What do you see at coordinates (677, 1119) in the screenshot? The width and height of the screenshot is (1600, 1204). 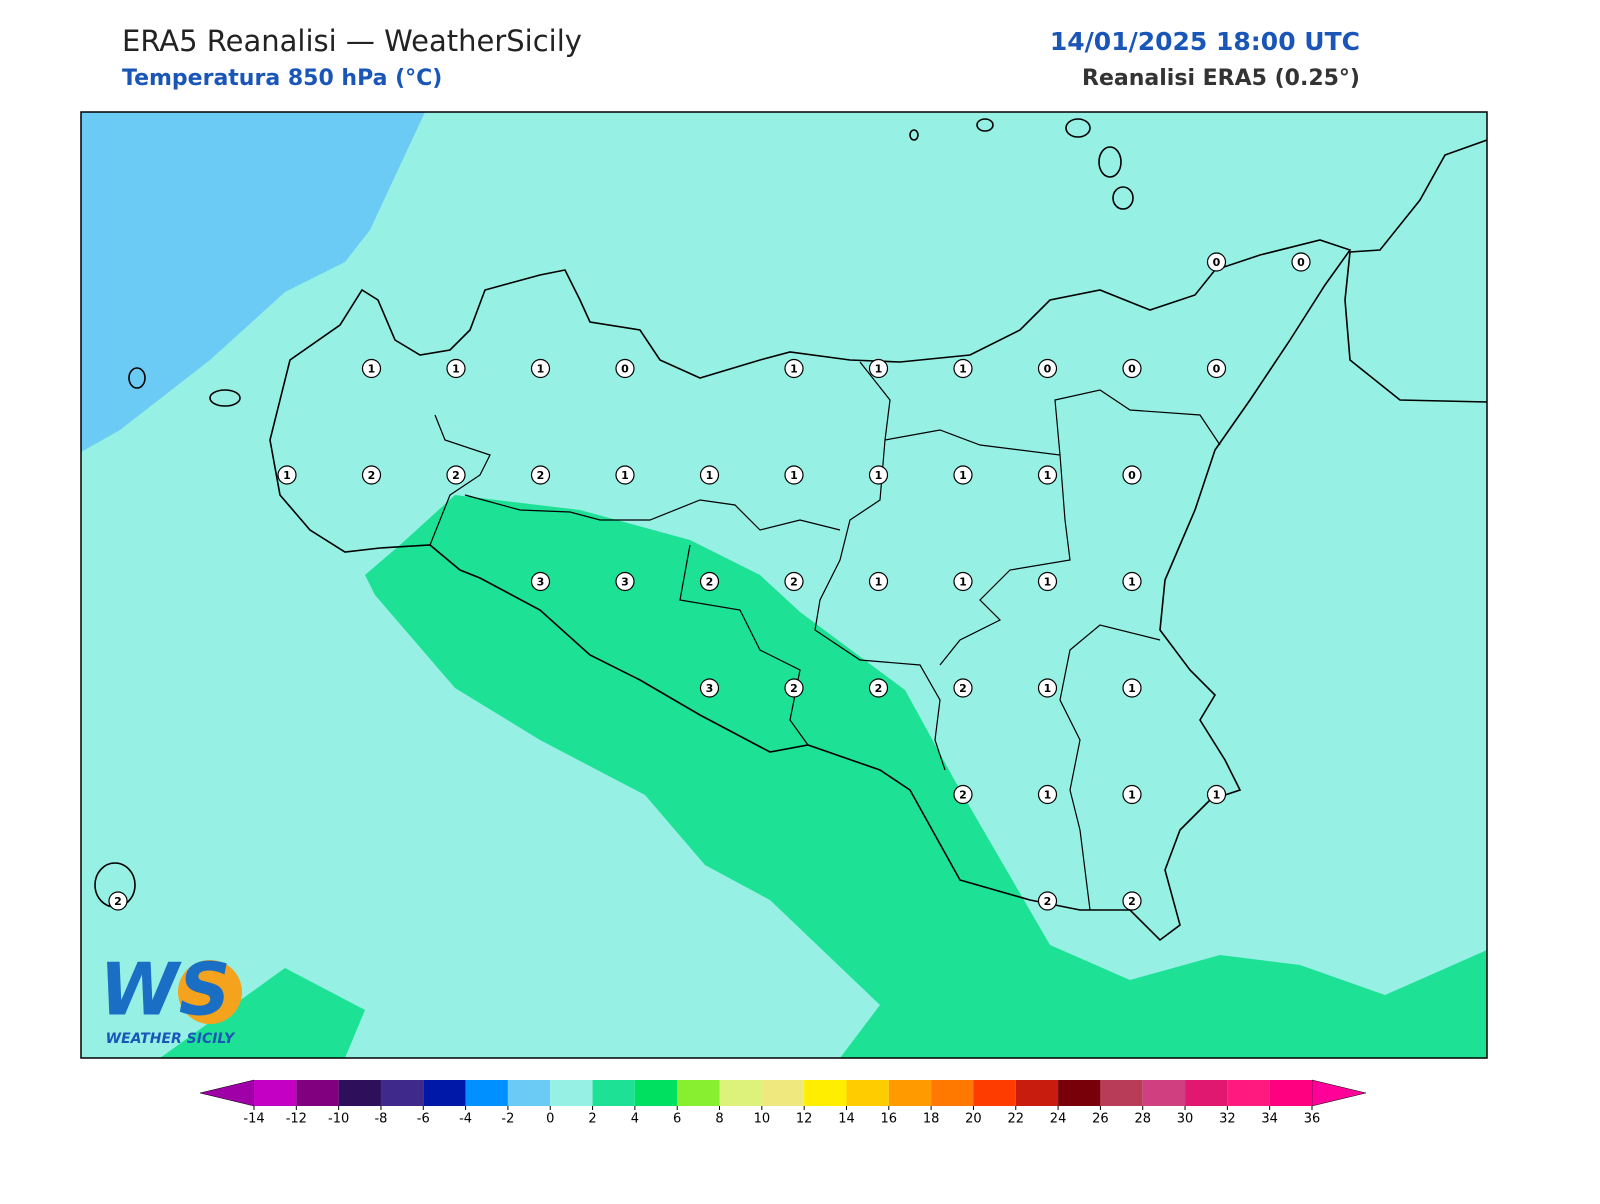 I see `colorbar-tick-label: 6` at bounding box center [677, 1119].